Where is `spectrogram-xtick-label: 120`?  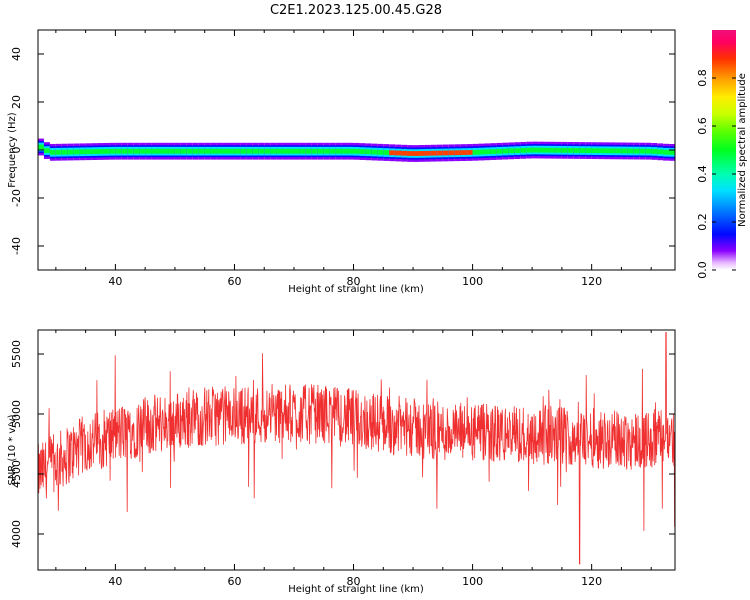 spectrogram-xtick-label: 120 is located at coordinates (591, 281).